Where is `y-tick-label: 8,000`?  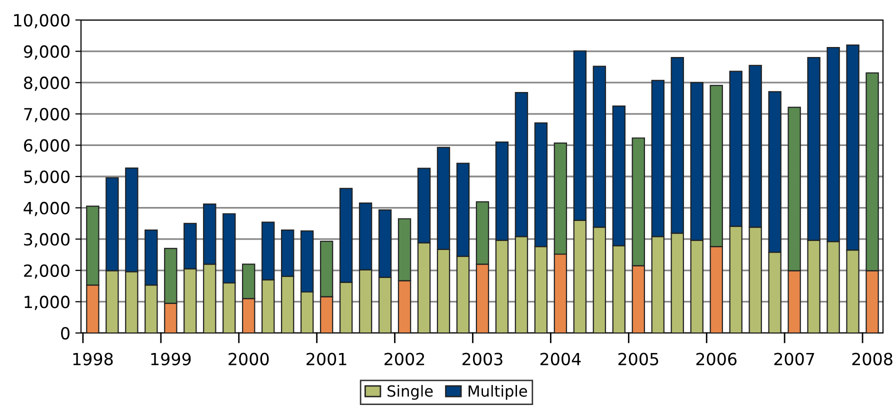
y-tick-label: 8,000 is located at coordinates (47, 83).